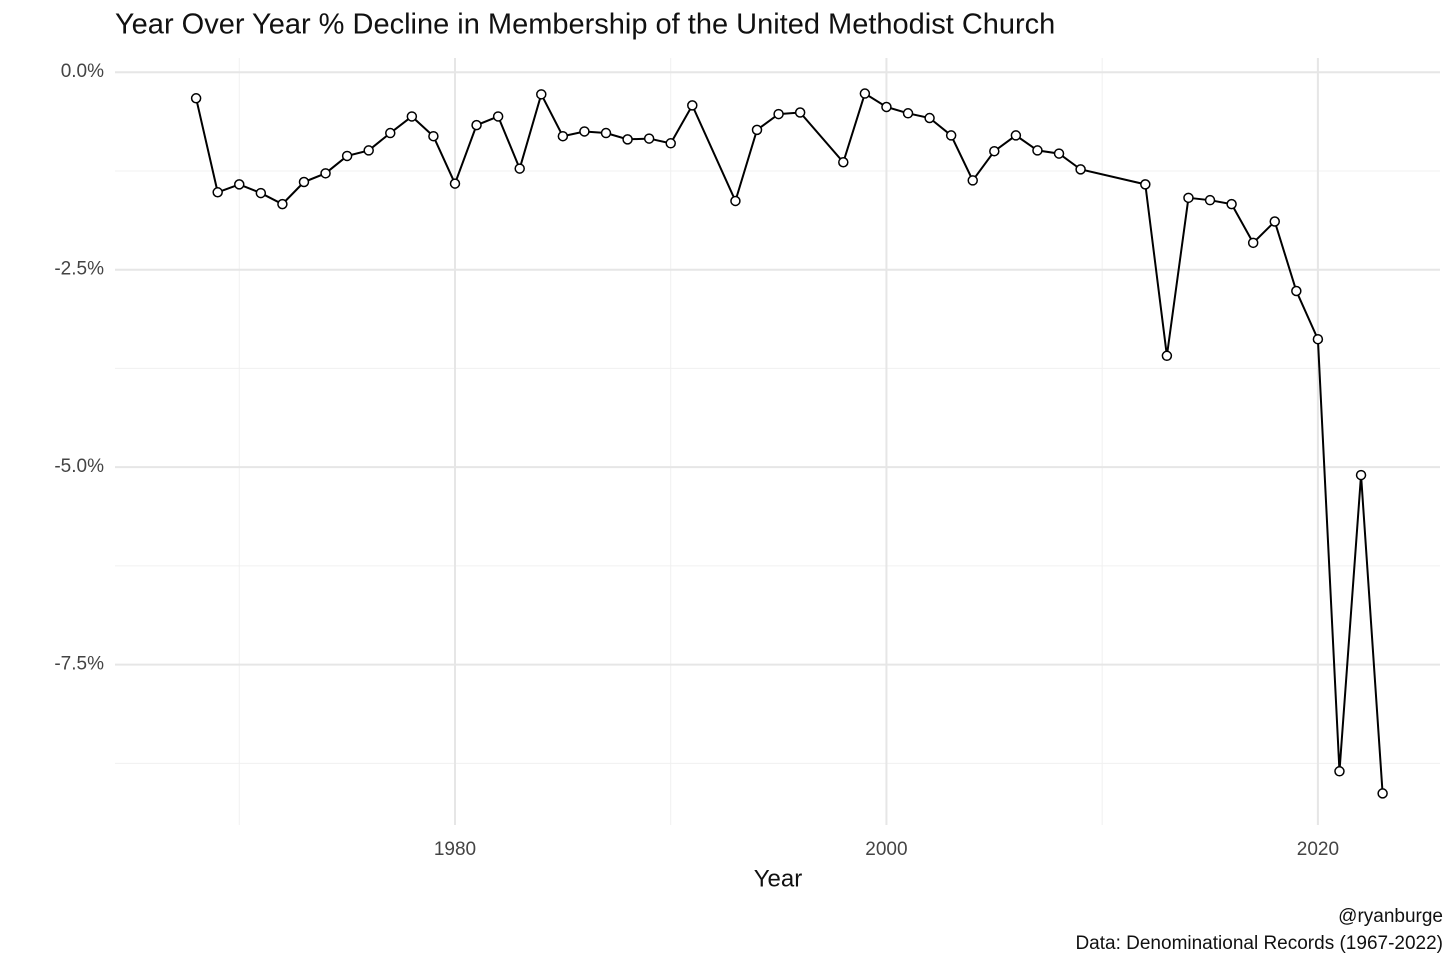 This screenshot has height=971, width=1456. What do you see at coordinates (1390, 916) in the screenshot?
I see `caption: @ryanburge` at bounding box center [1390, 916].